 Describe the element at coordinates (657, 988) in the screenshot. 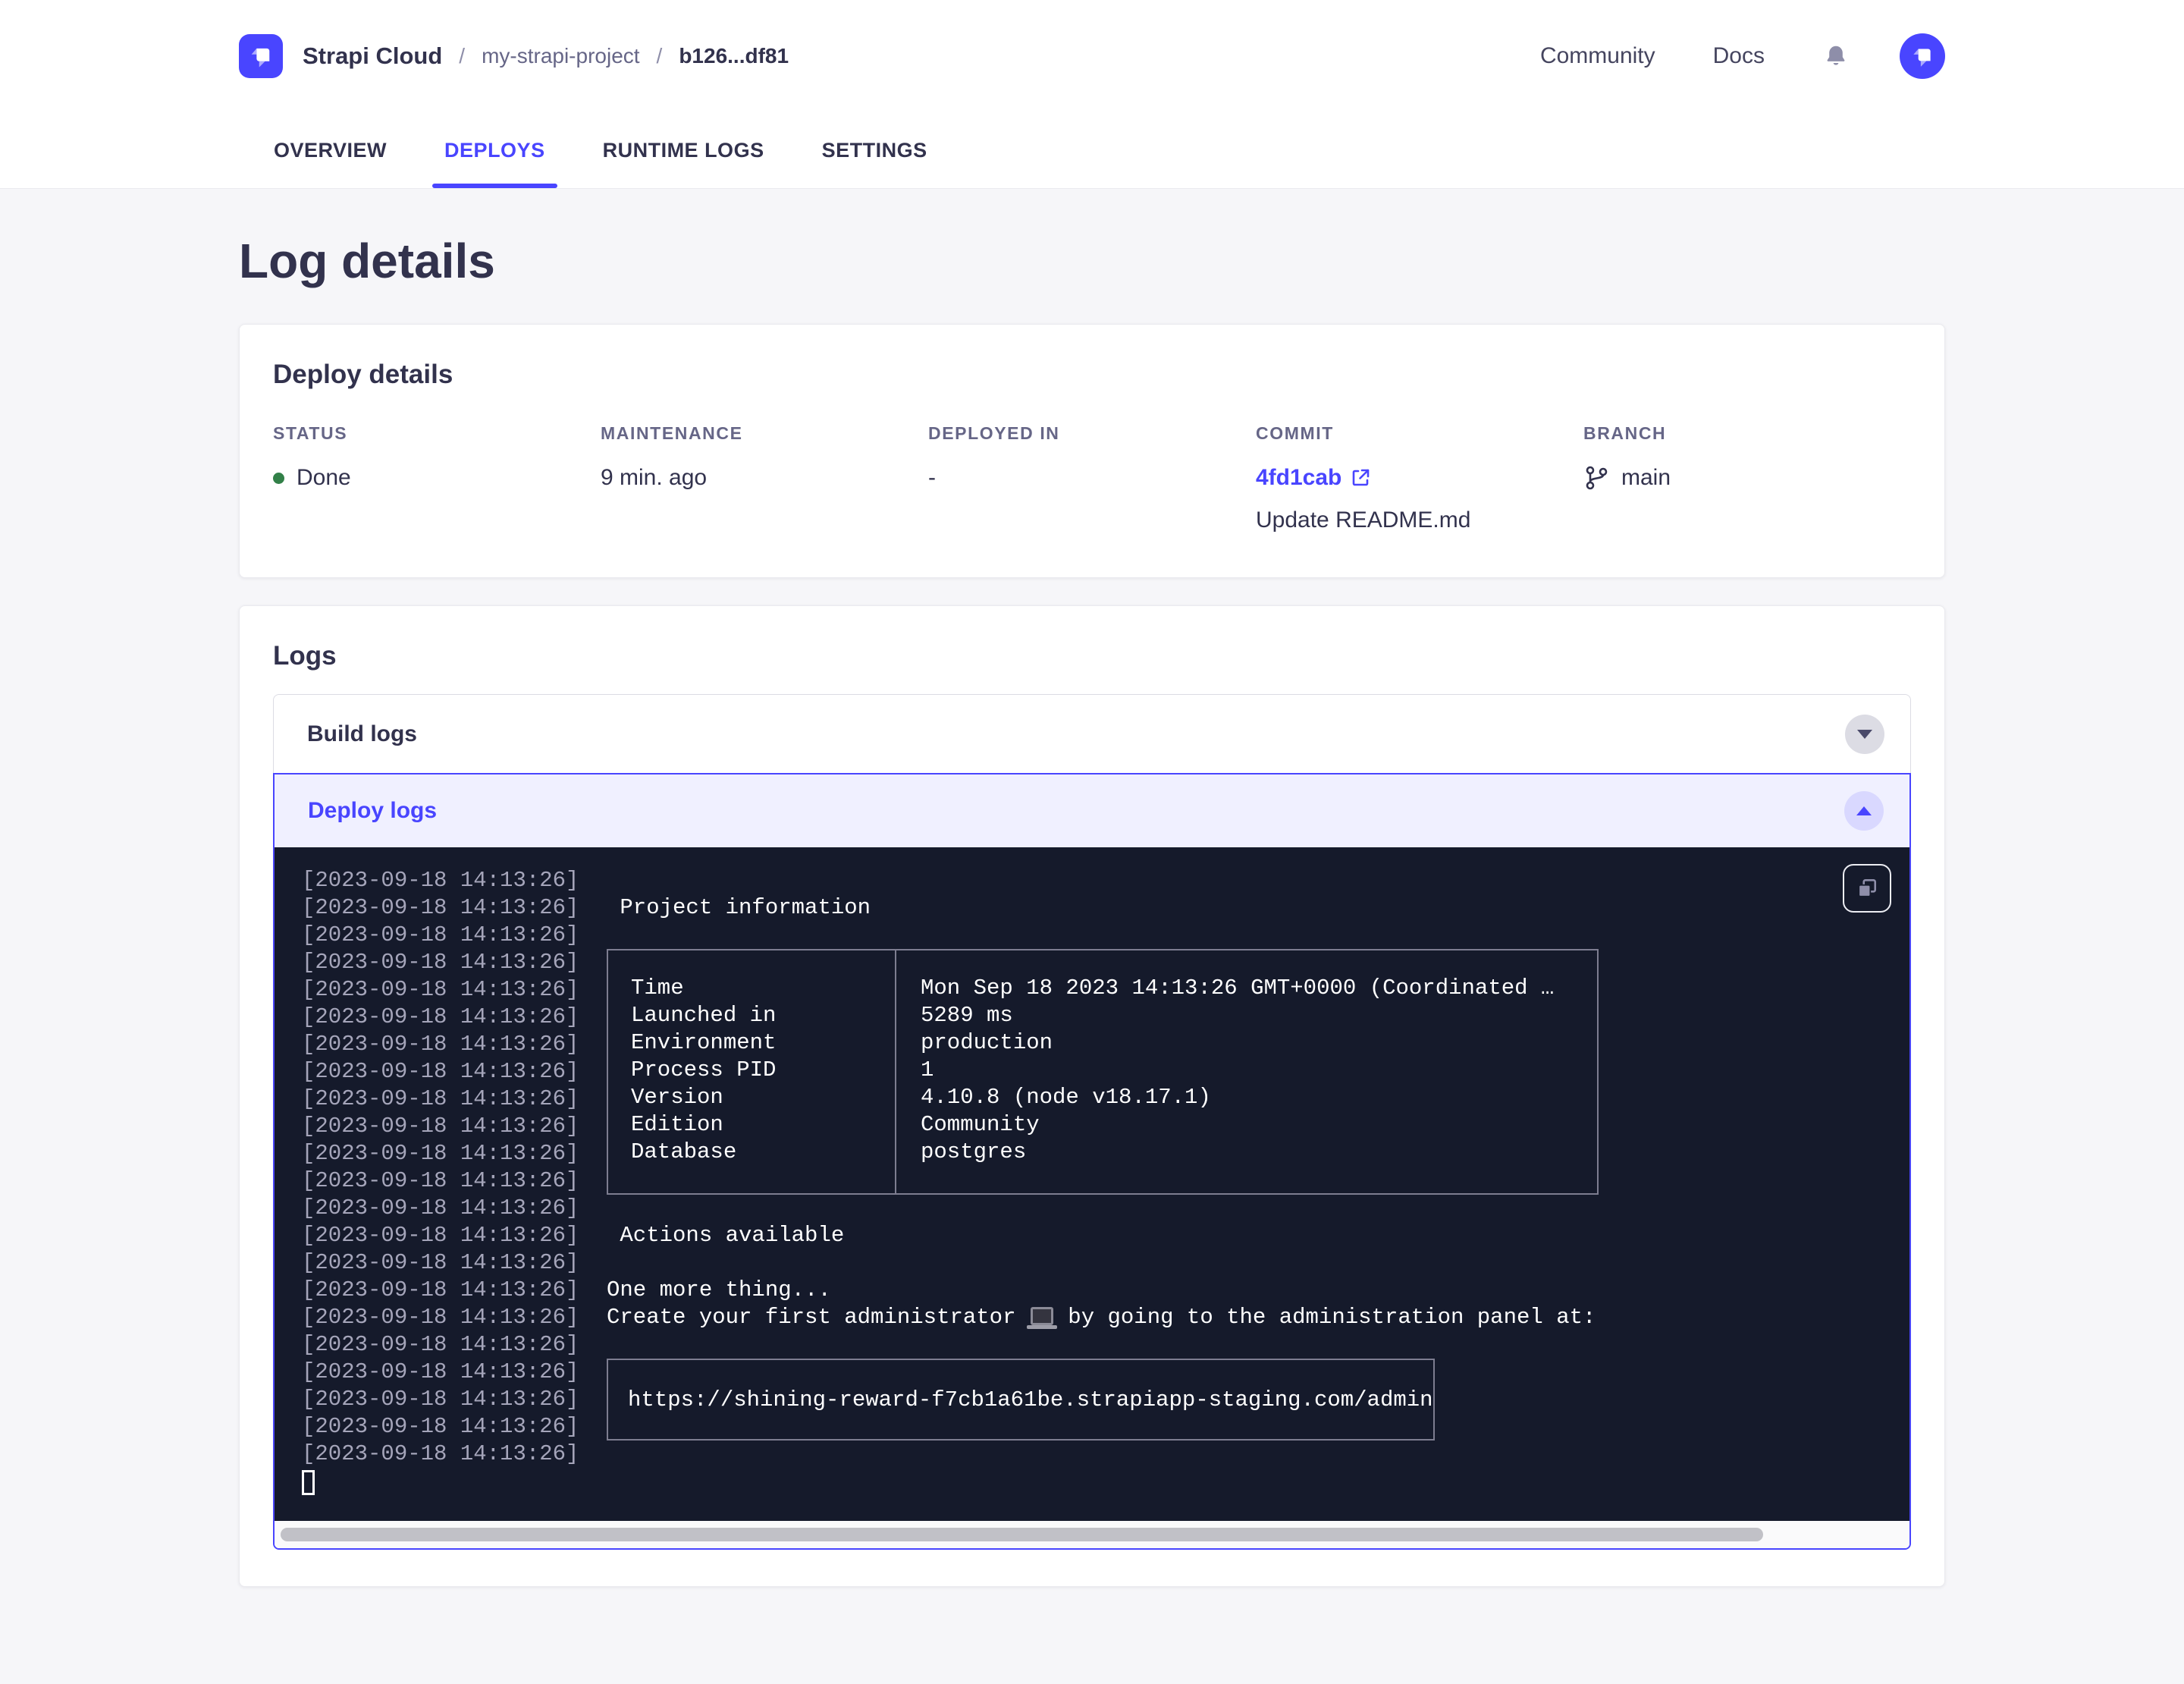

I see `table-key: Time` at that location.